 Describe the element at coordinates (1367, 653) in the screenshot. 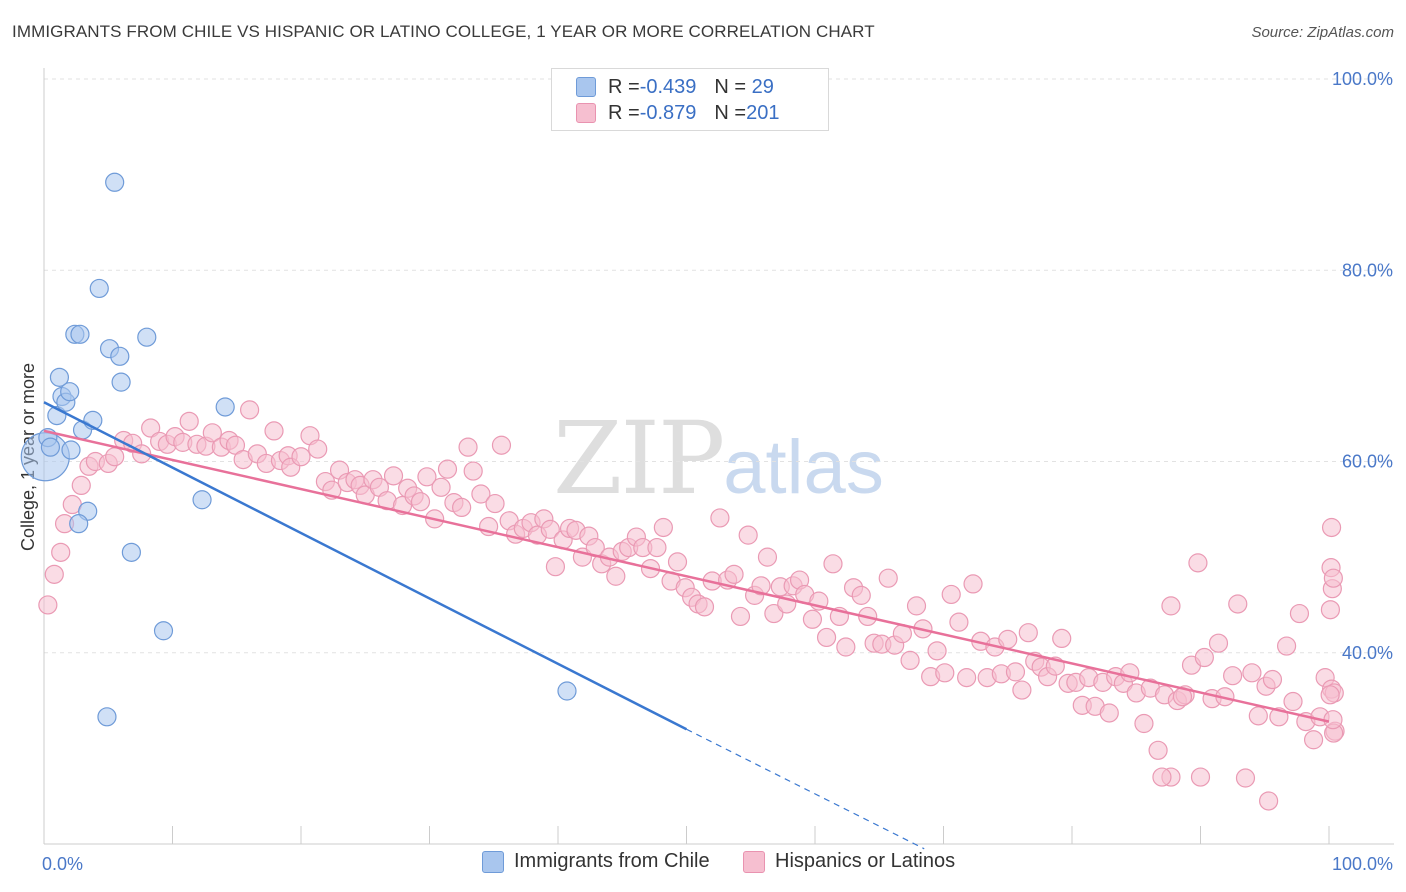

I see `y-tick-label: 40.0%` at that location.